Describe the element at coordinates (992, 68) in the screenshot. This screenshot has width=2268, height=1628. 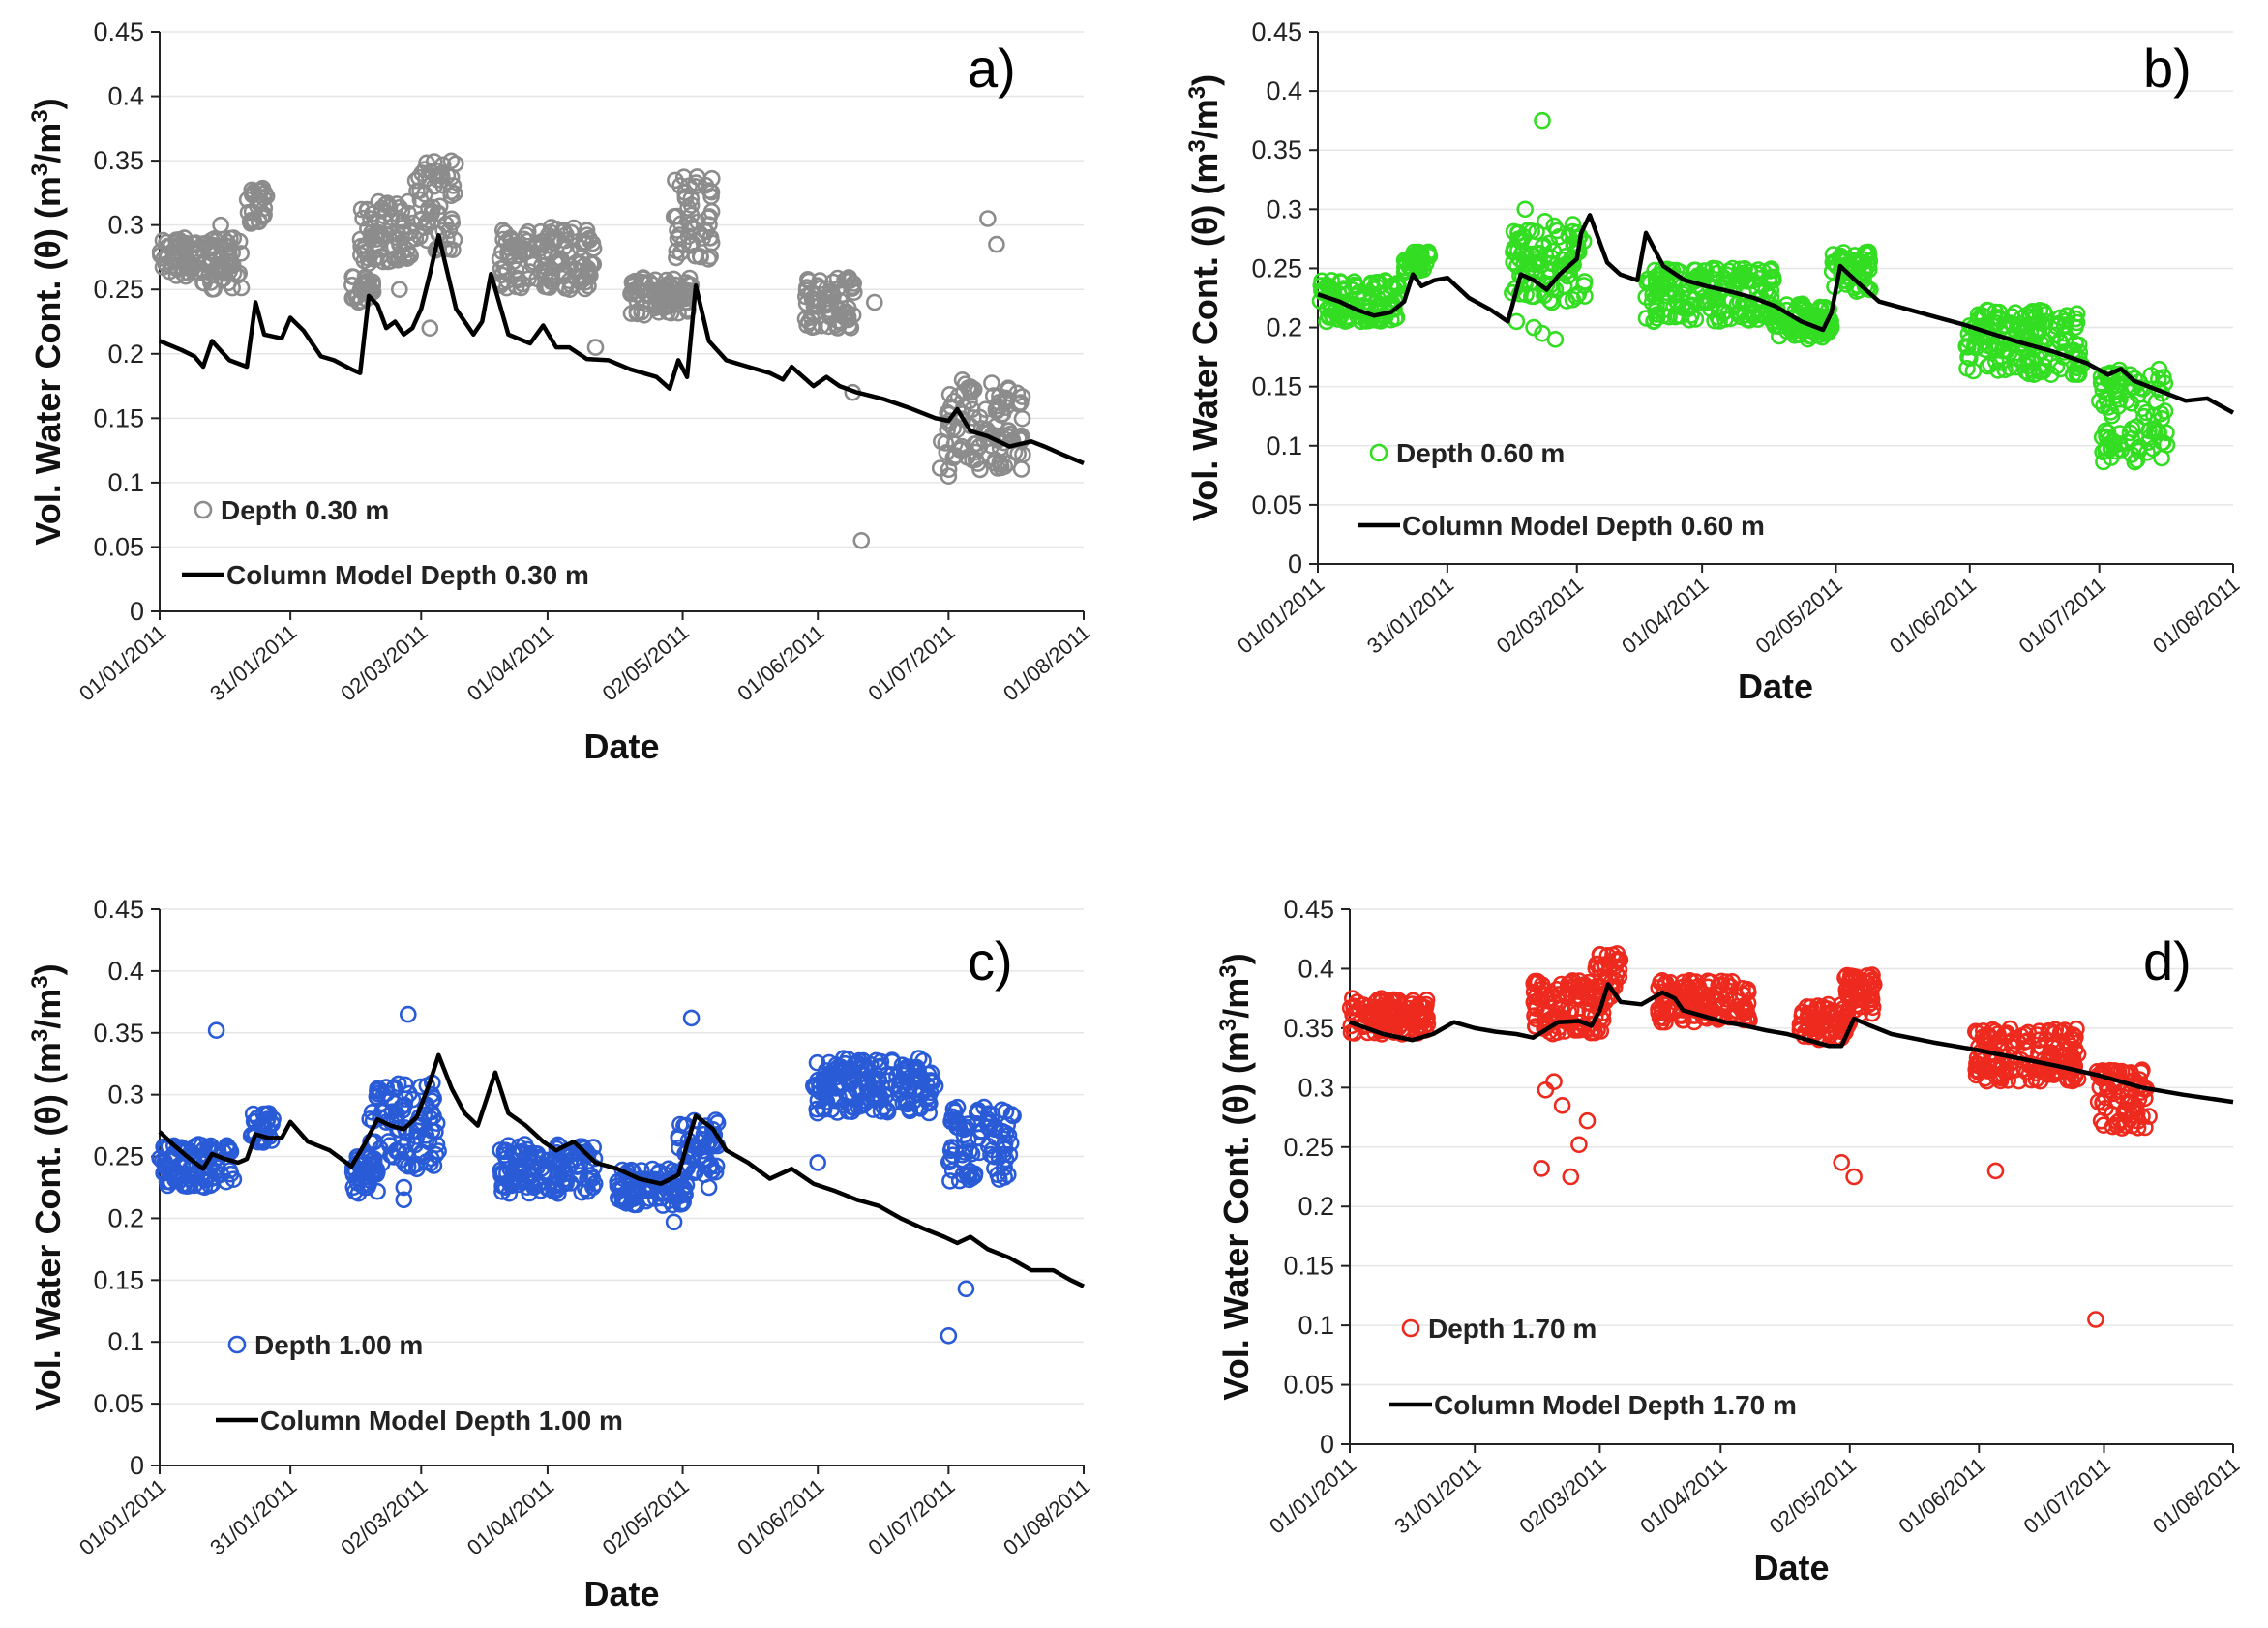
I see `panel-label: a)` at that location.